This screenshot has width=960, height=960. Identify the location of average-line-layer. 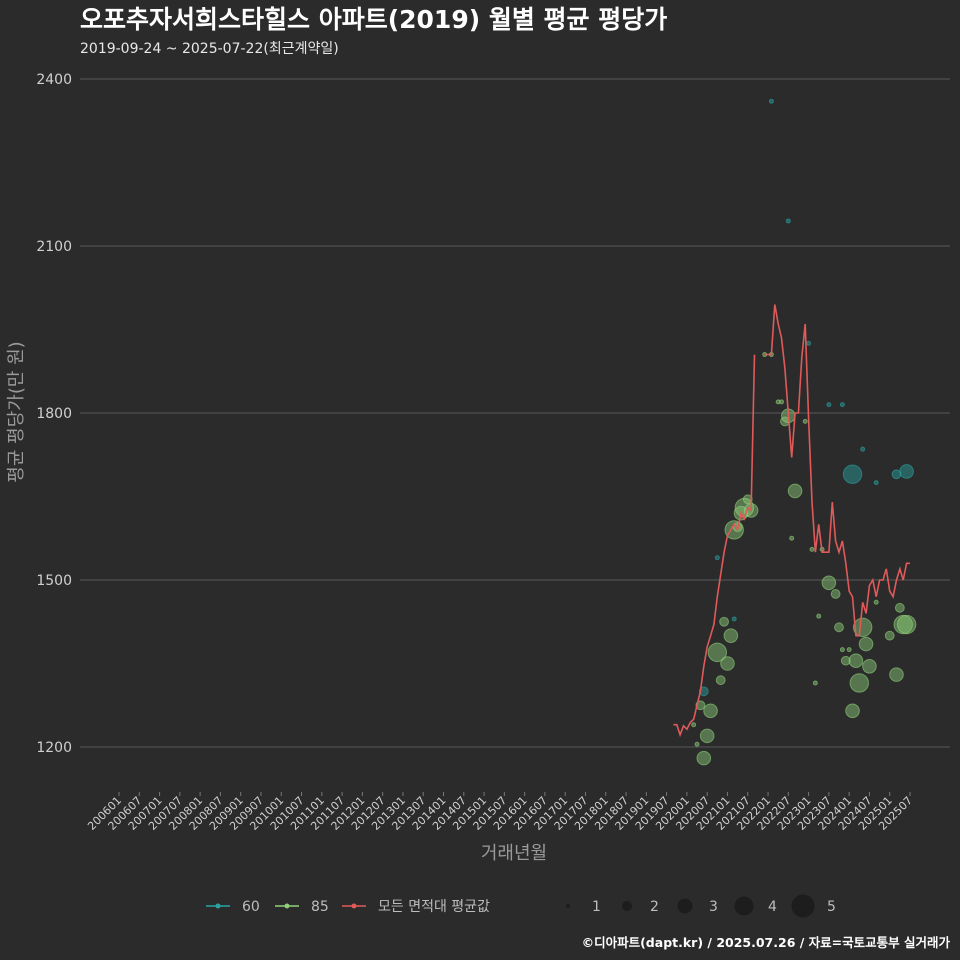
(791, 521).